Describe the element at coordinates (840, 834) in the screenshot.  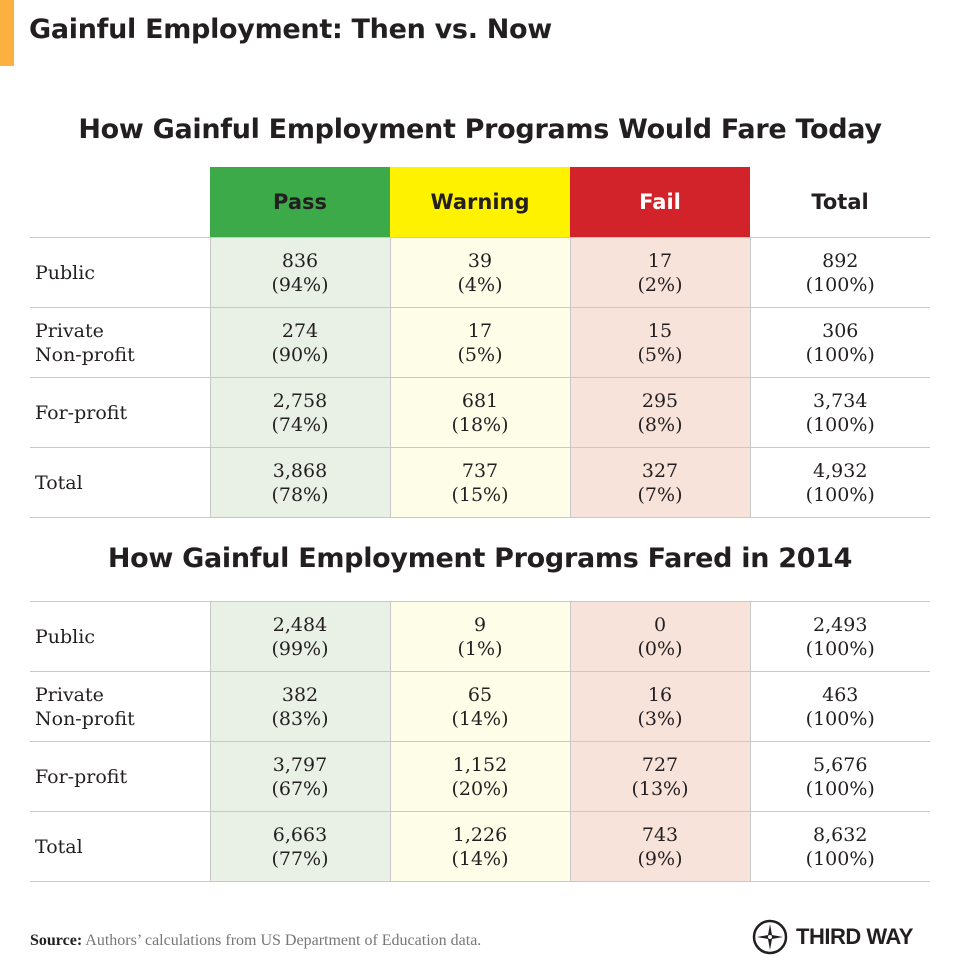
I see `cell-count: 8,632` at that location.